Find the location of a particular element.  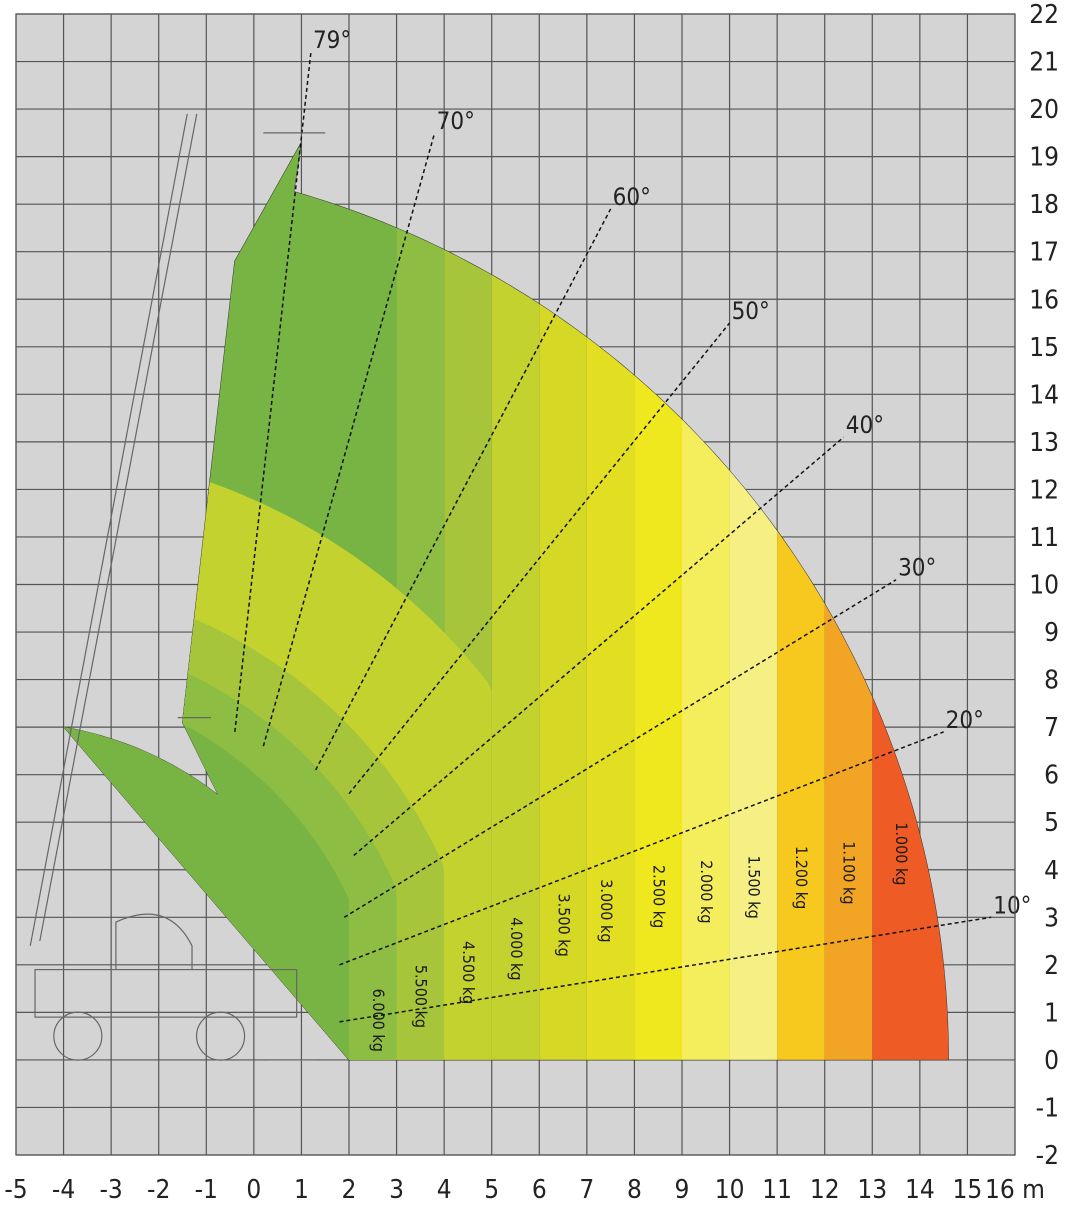

x-tick-label: 14 is located at coordinates (920, 1190).